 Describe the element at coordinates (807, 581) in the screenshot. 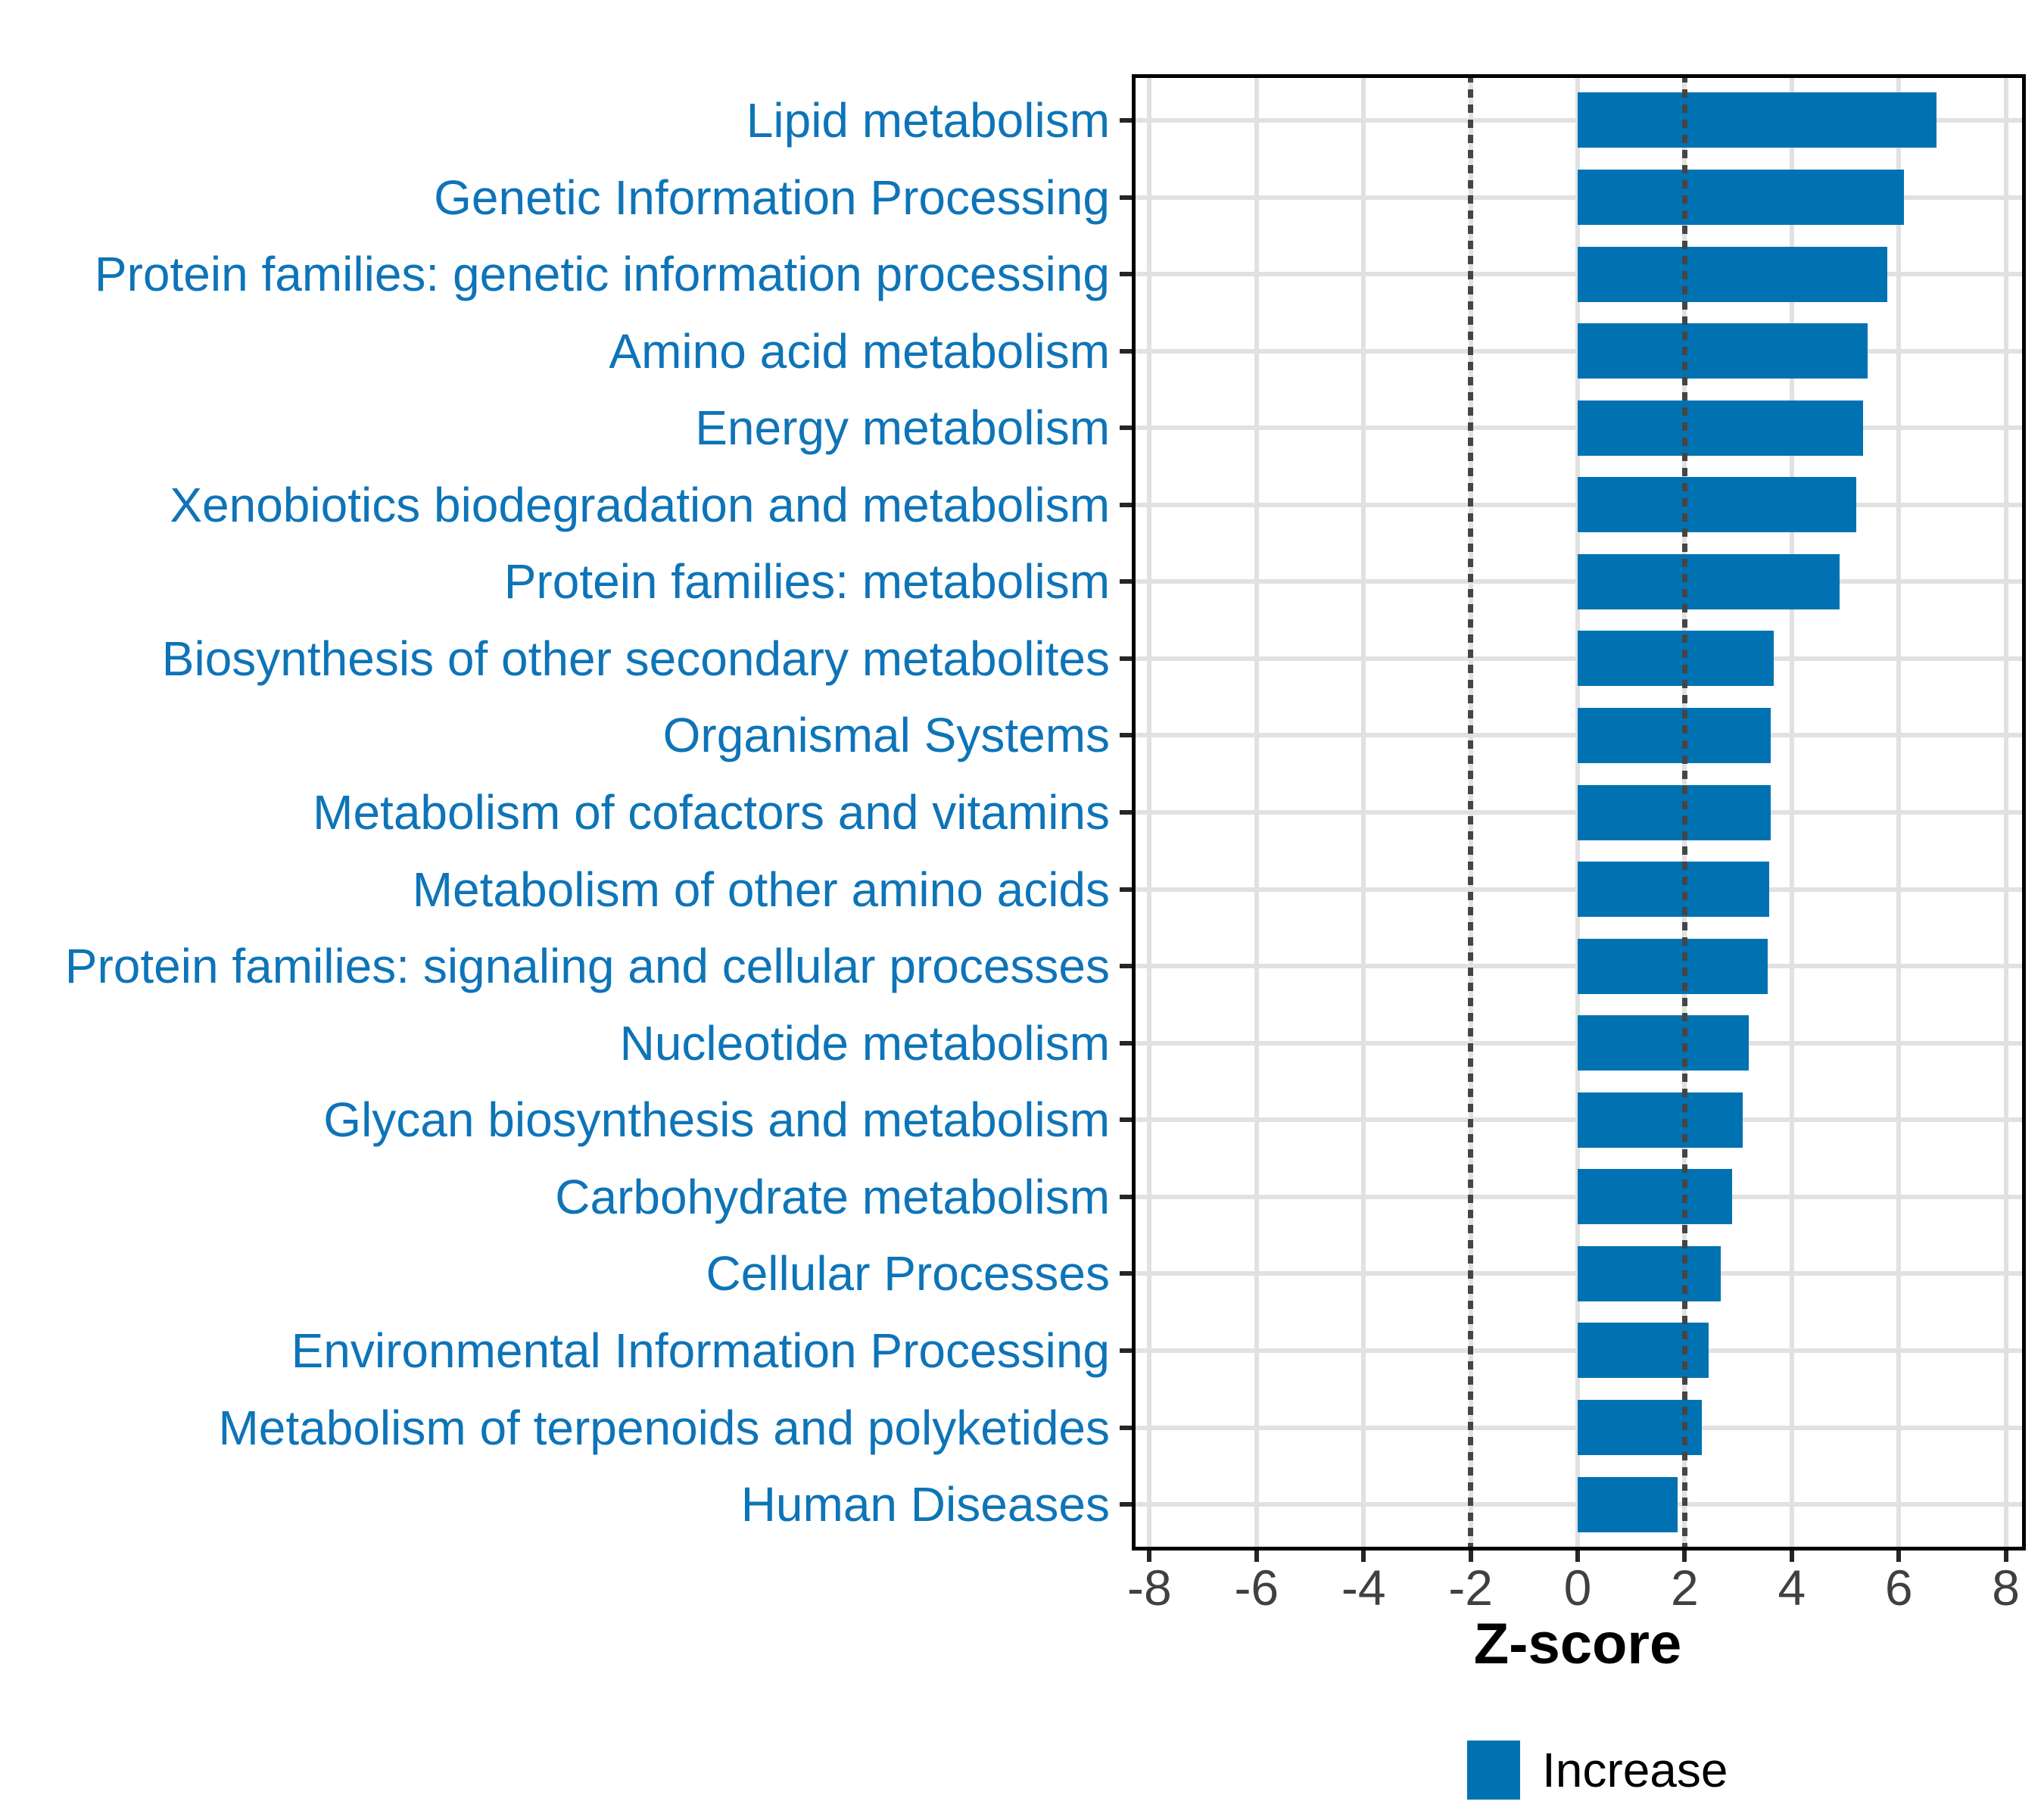

I see `category-label: Protein families: metabolism` at that location.